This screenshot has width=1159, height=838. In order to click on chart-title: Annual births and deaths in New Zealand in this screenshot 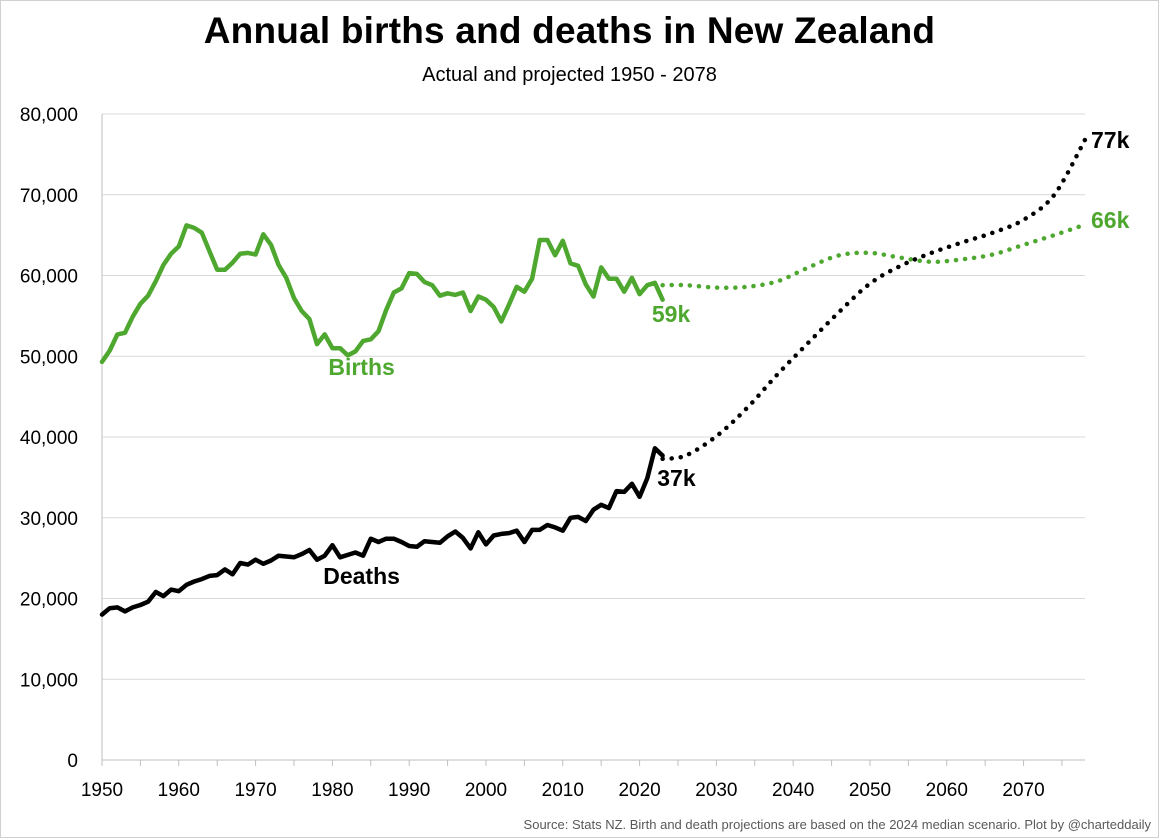, I will do `click(569, 30)`.